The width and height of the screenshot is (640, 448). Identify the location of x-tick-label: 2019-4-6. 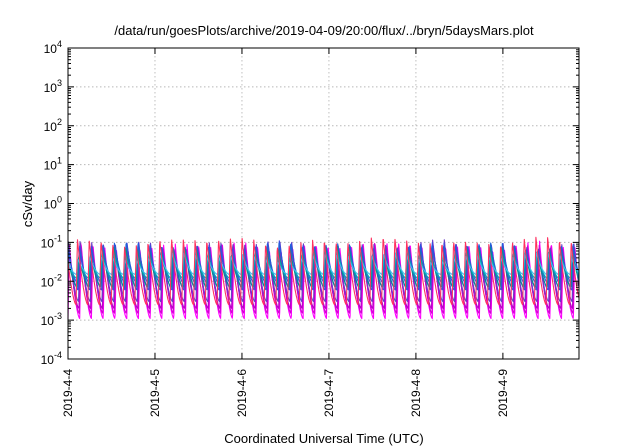
(242, 393).